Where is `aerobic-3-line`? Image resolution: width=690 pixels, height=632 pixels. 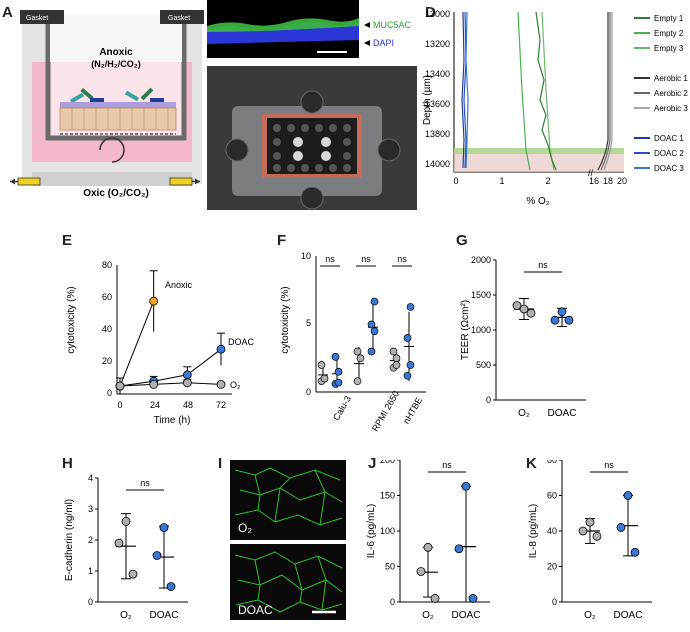
aerobic-3-line is located at coordinates (608, 91).